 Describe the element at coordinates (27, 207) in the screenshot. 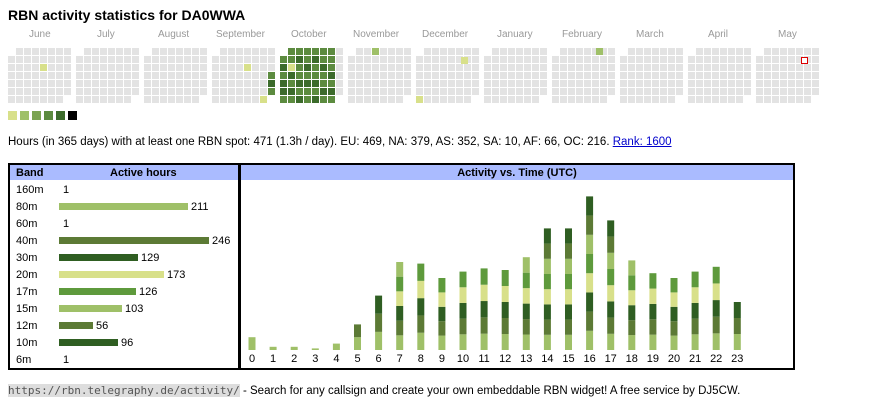

I see `band-name: 80m` at that location.